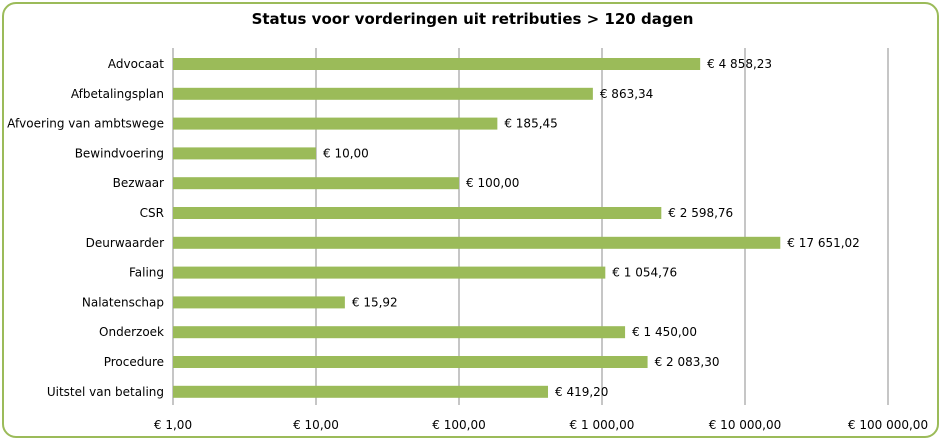  What do you see at coordinates (644, 273) in the screenshot?
I see `data-label: € 1 054,76` at bounding box center [644, 273].